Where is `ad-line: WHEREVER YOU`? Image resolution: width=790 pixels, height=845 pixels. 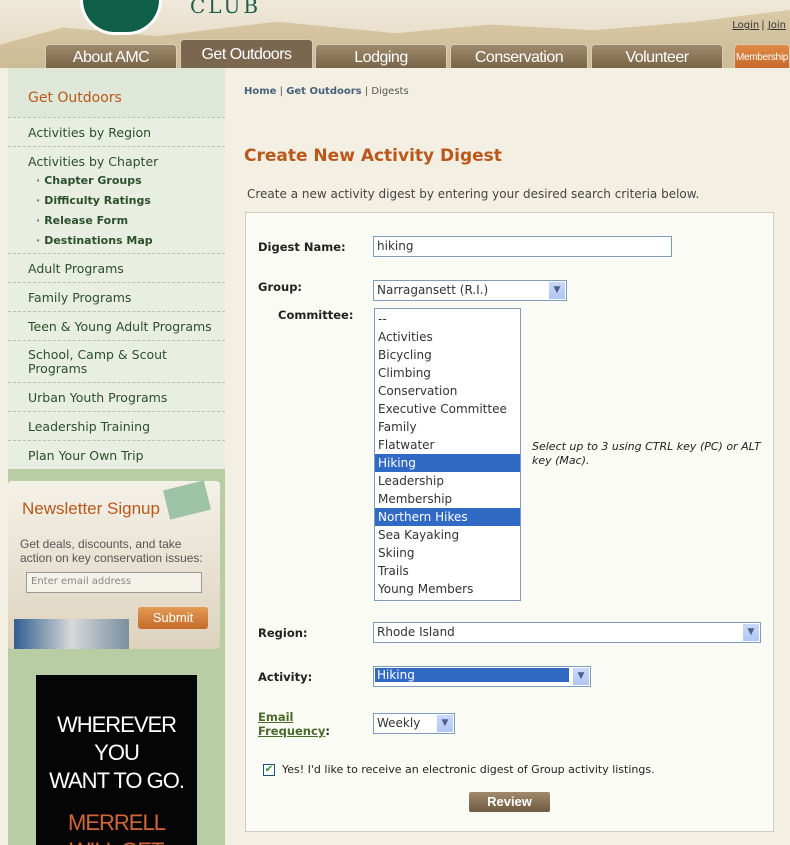 ad-line: WHEREVER YOU is located at coordinates (116, 738).